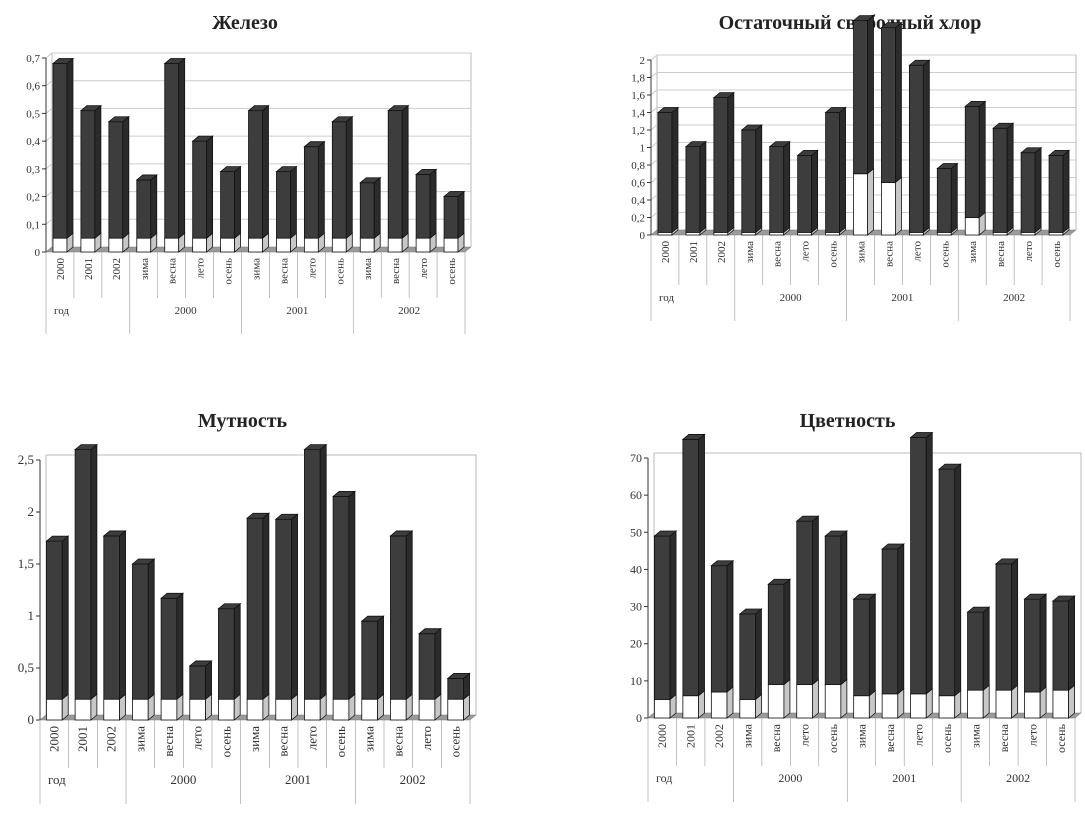 The image size is (1085, 818). What do you see at coordinates (691, 736) in the screenshot?
I see `x-tick-label: 2001` at bounding box center [691, 736].